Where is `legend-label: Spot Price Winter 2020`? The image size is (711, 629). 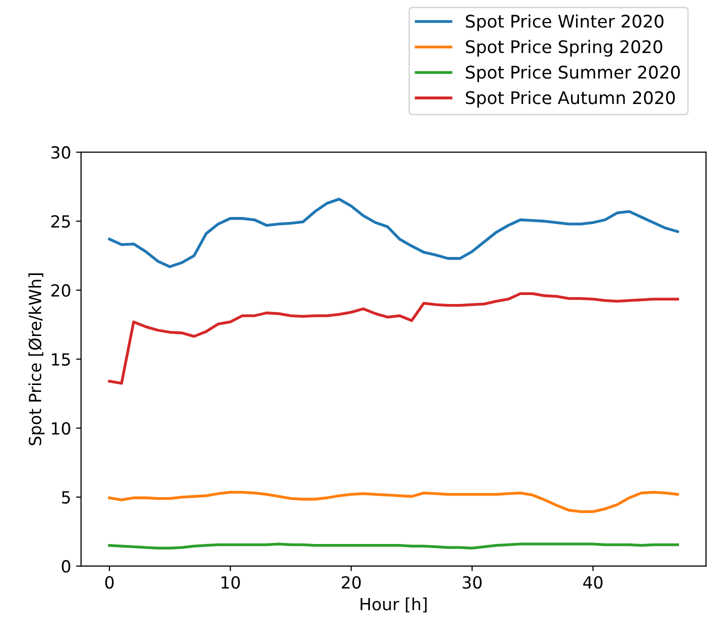
legend-label: Spot Price Winter 2020 is located at coordinates (565, 23).